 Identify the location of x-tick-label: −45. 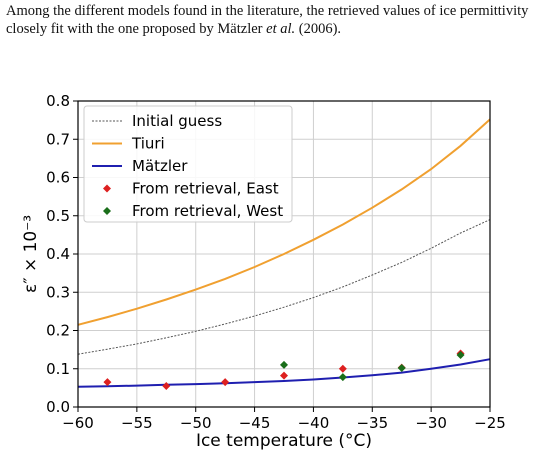
(255, 423).